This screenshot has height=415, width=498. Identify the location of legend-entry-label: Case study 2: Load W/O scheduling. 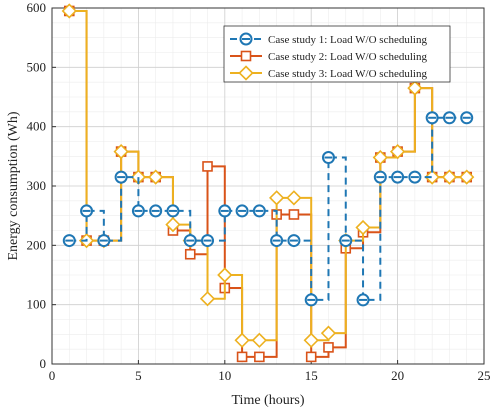
(347, 57).